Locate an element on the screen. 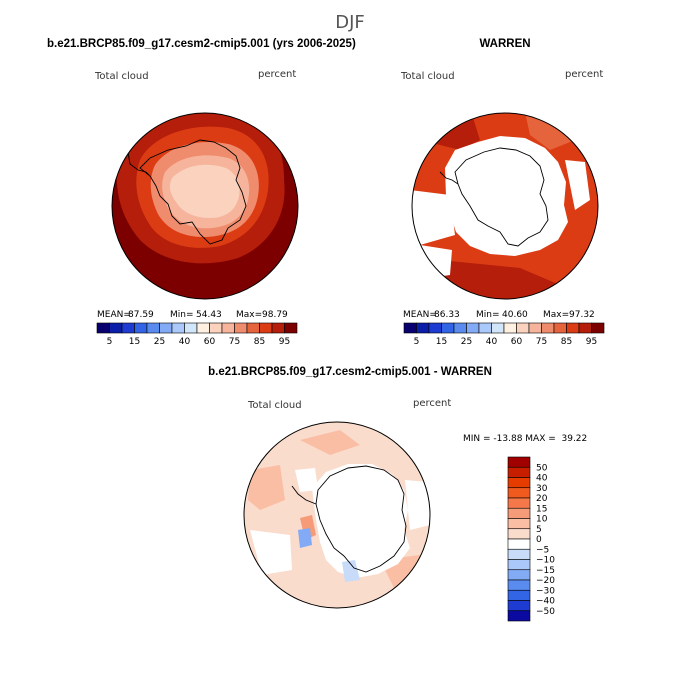  panel-1-min-value: 54.43 is located at coordinates (209, 315).